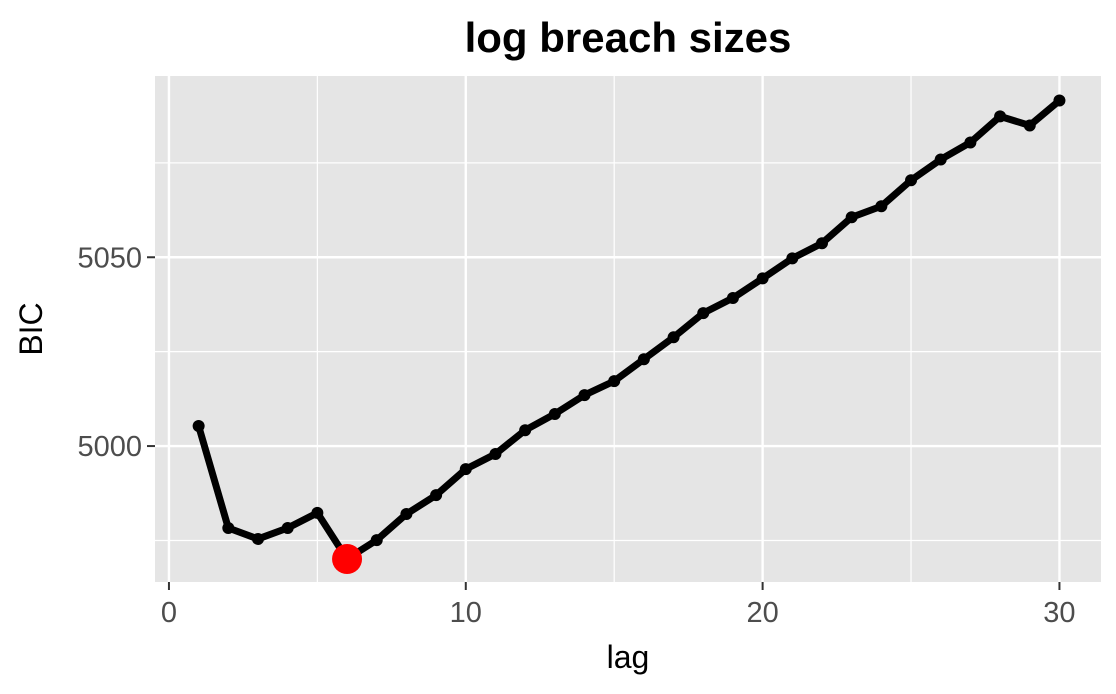  I want to click on y-axis-label: BIC, so click(31, 328).